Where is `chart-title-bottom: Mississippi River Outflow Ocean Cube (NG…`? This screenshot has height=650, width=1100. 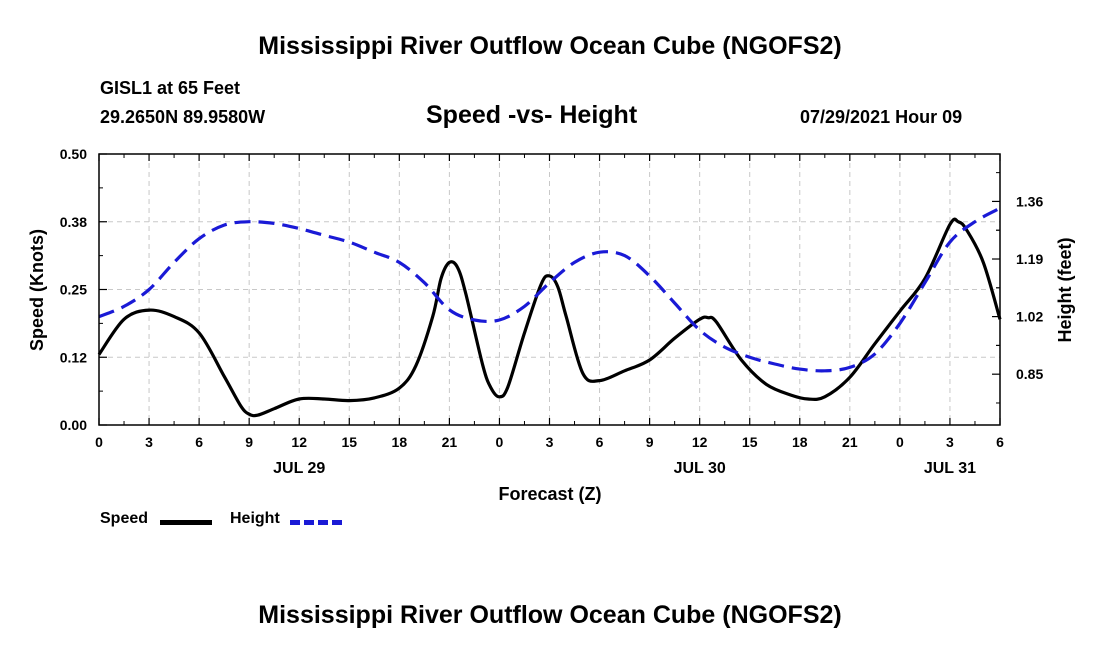 chart-title-bottom: Mississippi River Outflow Ocean Cube (NG… is located at coordinates (550, 615).